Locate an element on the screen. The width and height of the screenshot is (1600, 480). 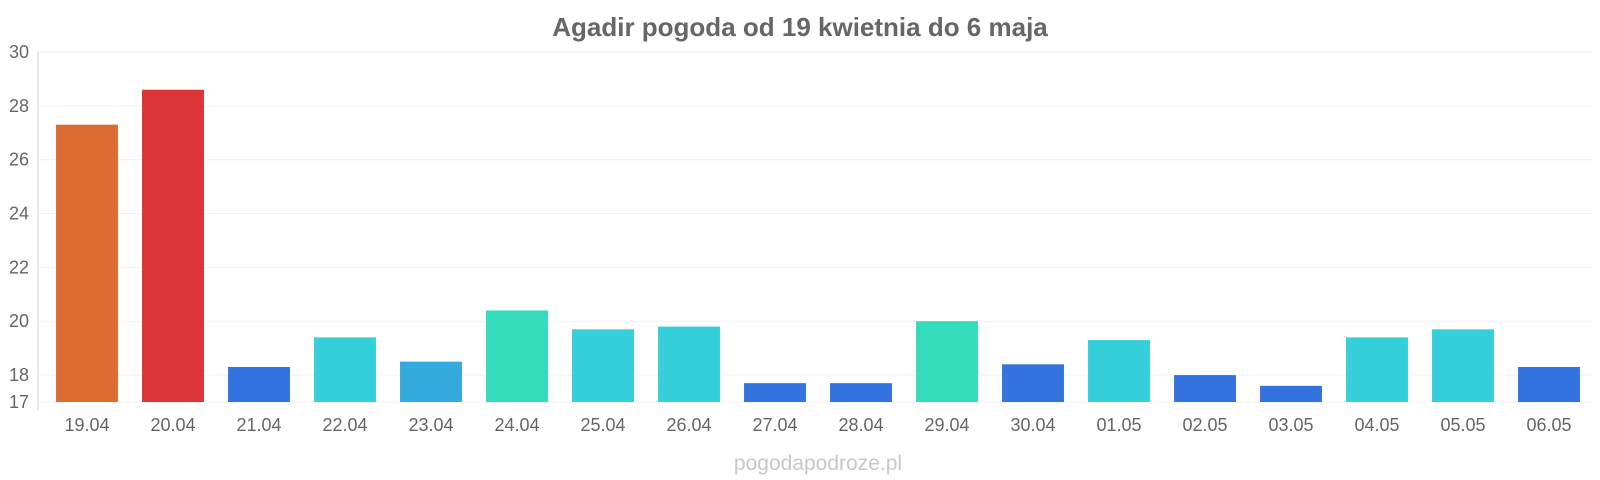
y-tick-label: 18 is located at coordinates (19, 375).